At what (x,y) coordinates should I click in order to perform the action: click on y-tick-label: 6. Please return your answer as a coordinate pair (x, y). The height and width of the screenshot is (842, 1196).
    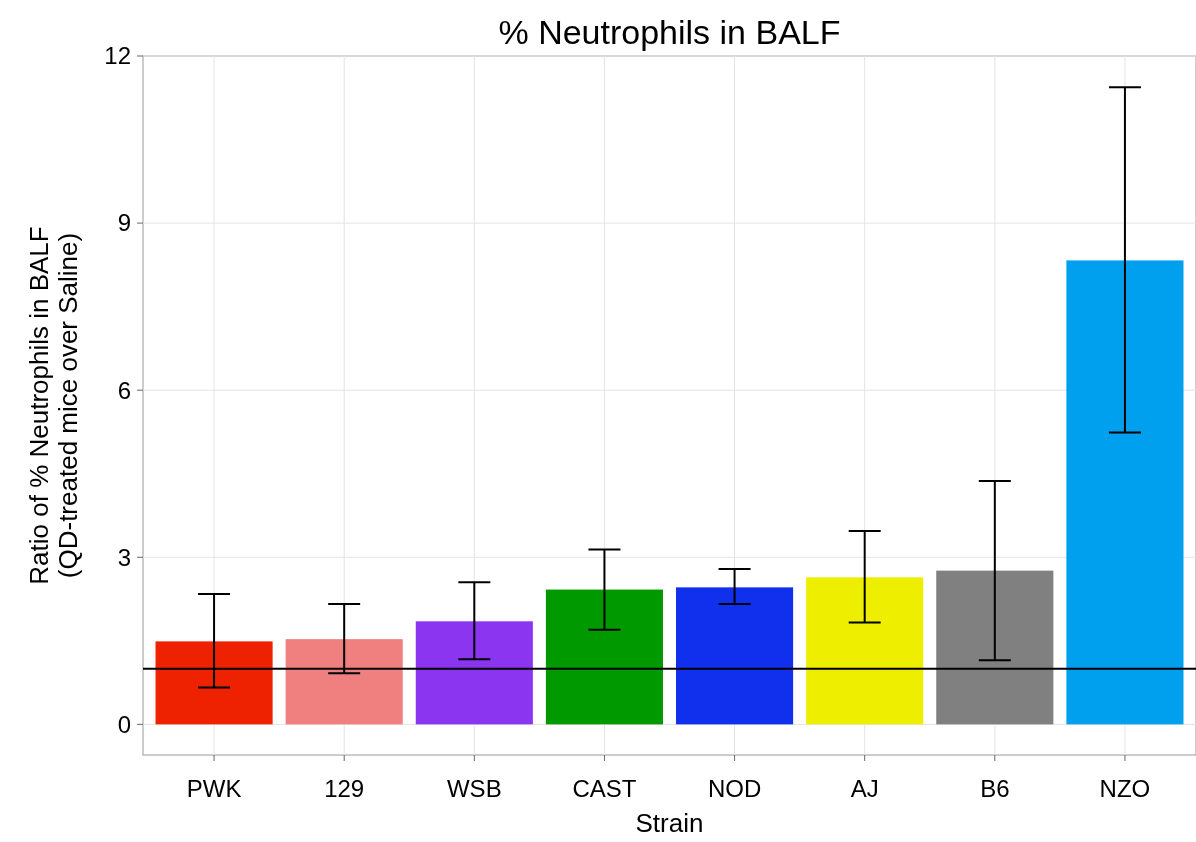
    Looking at the image, I should click on (124, 390).